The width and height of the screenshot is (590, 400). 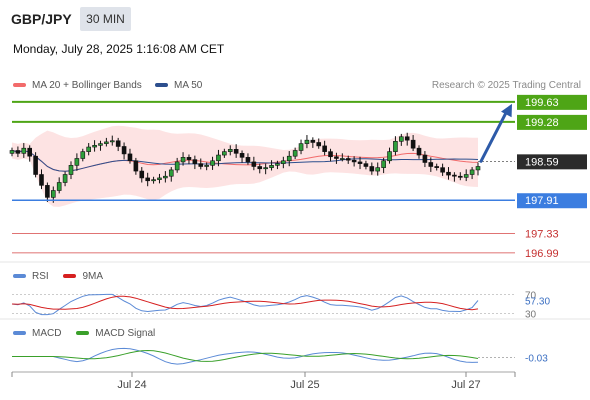 I want to click on ma50-swatch, so click(x=161, y=85).